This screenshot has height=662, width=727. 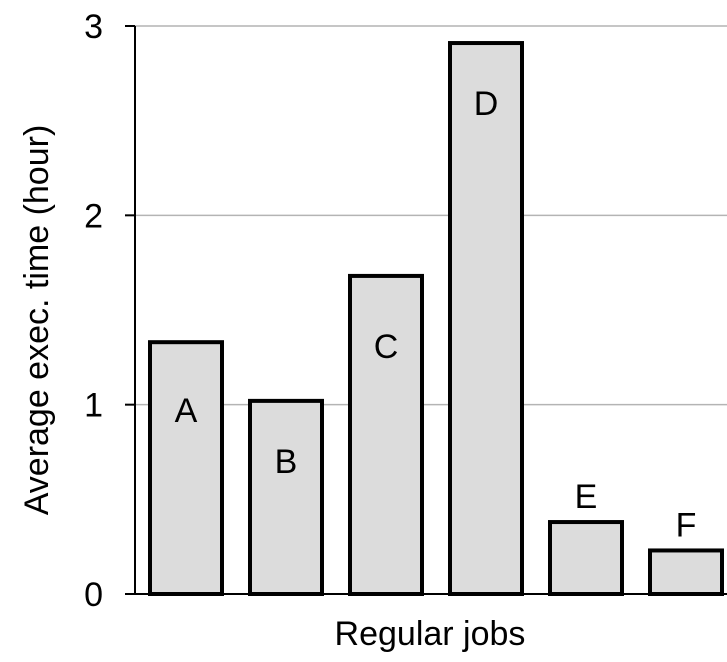 What do you see at coordinates (430, 634) in the screenshot?
I see `x-axis-title: Regular jobs` at bounding box center [430, 634].